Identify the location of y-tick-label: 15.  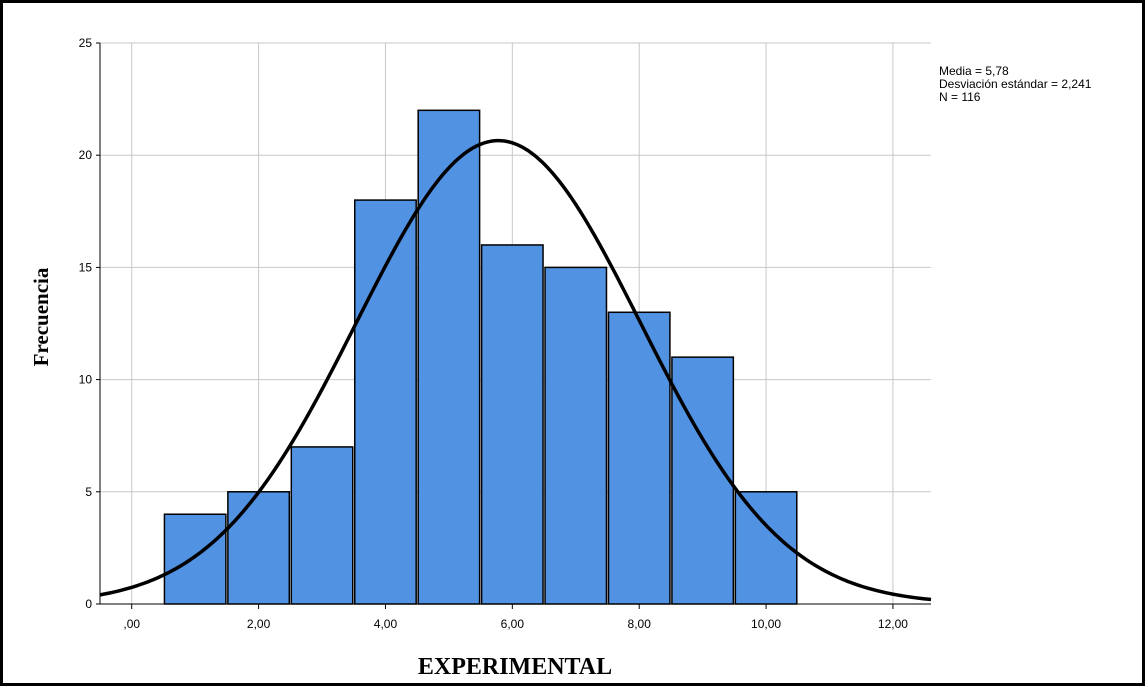
(86, 267).